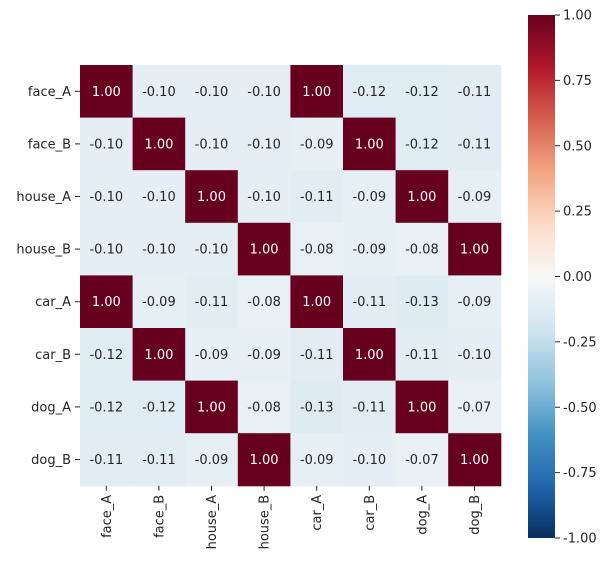 The image size is (616, 567). I want to click on colorbar-tick-label: -0.25, so click(580, 342).